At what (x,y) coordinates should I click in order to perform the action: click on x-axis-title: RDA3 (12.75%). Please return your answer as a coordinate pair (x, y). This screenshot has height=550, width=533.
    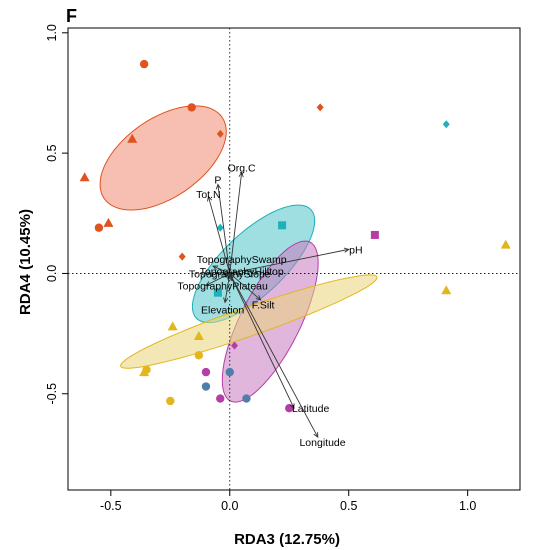
    Looking at the image, I should click on (287, 539).